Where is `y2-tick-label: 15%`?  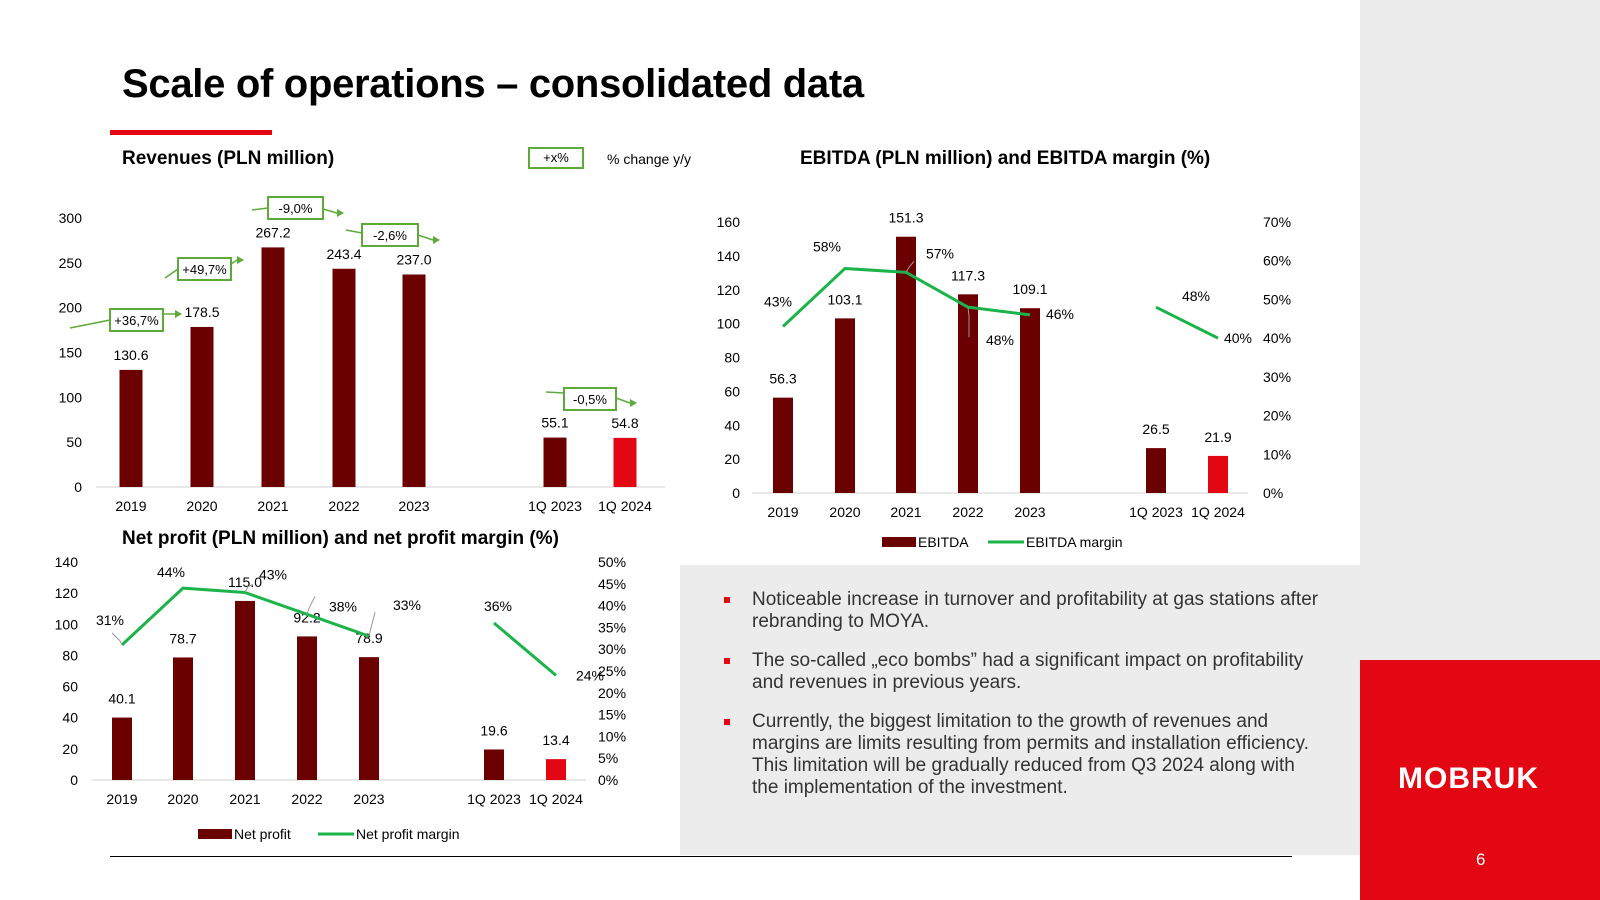 y2-tick-label: 15% is located at coordinates (612, 715).